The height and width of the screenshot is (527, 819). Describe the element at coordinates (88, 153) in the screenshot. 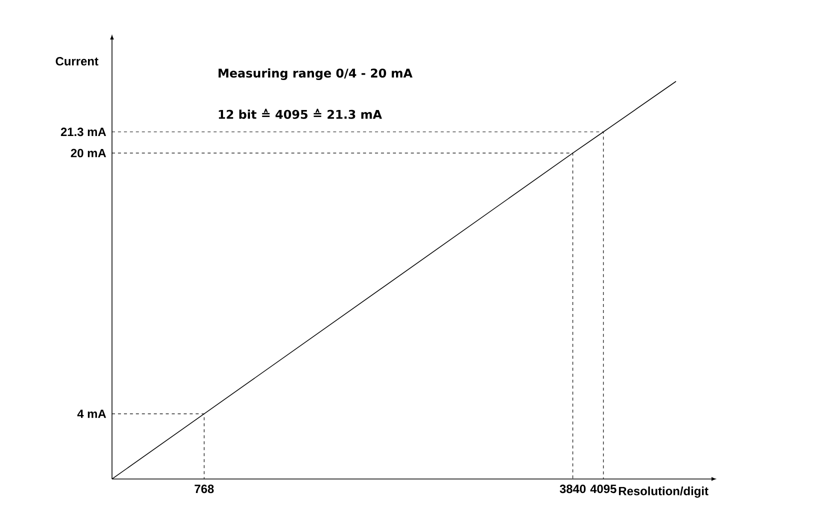

I see `y-tick-label: 20 mA` at that location.